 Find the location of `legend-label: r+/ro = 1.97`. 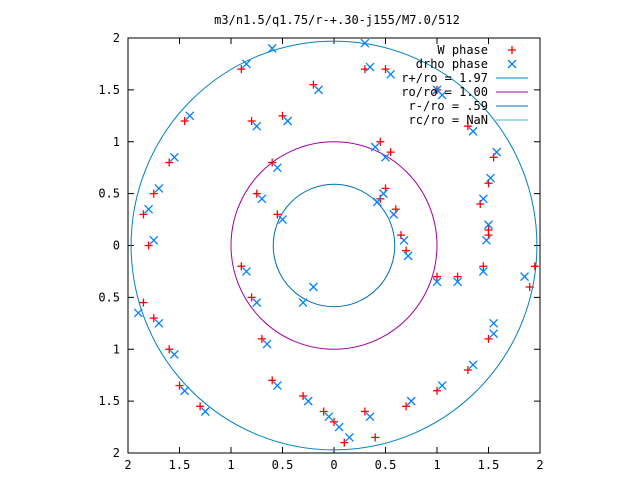

legend-label: r+/ro = 1.97 is located at coordinates (444, 78).